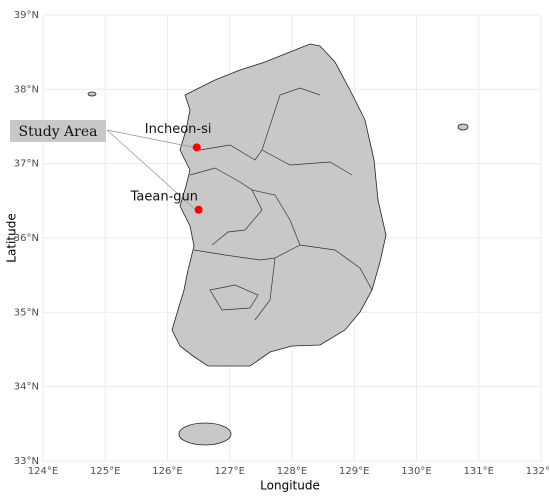  Describe the element at coordinates (290, 486) in the screenshot. I see `x-axis-title: Longitude` at that location.